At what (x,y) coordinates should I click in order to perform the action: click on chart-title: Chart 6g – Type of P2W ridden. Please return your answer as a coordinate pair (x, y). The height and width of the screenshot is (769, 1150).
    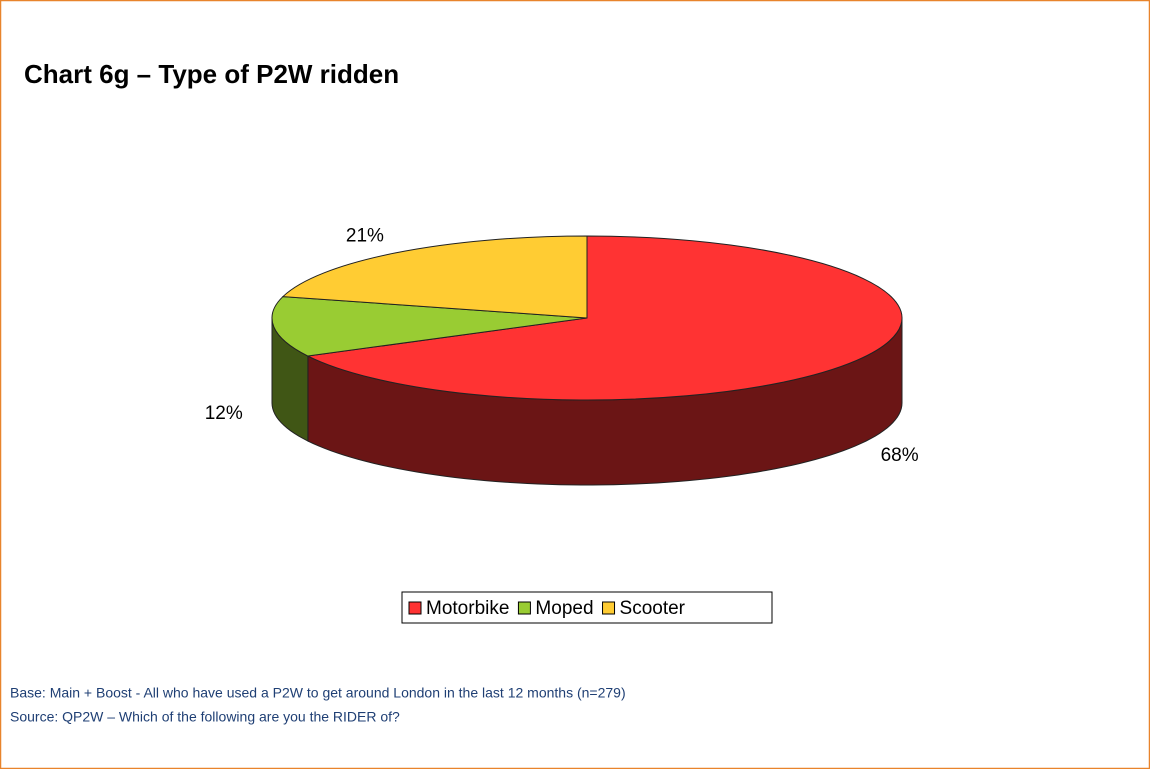
    Looking at the image, I should click on (211, 74).